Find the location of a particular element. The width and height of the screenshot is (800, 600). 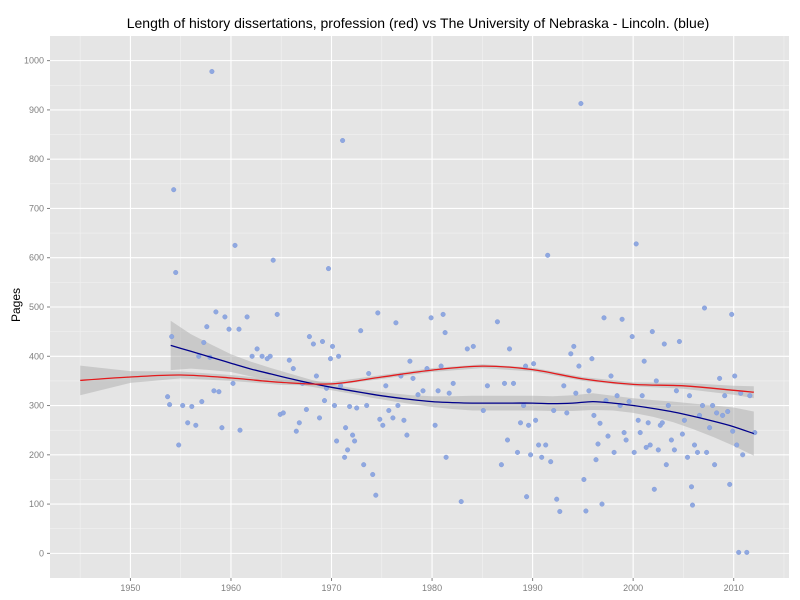

y-tick-label: 1000 is located at coordinates (34, 61).